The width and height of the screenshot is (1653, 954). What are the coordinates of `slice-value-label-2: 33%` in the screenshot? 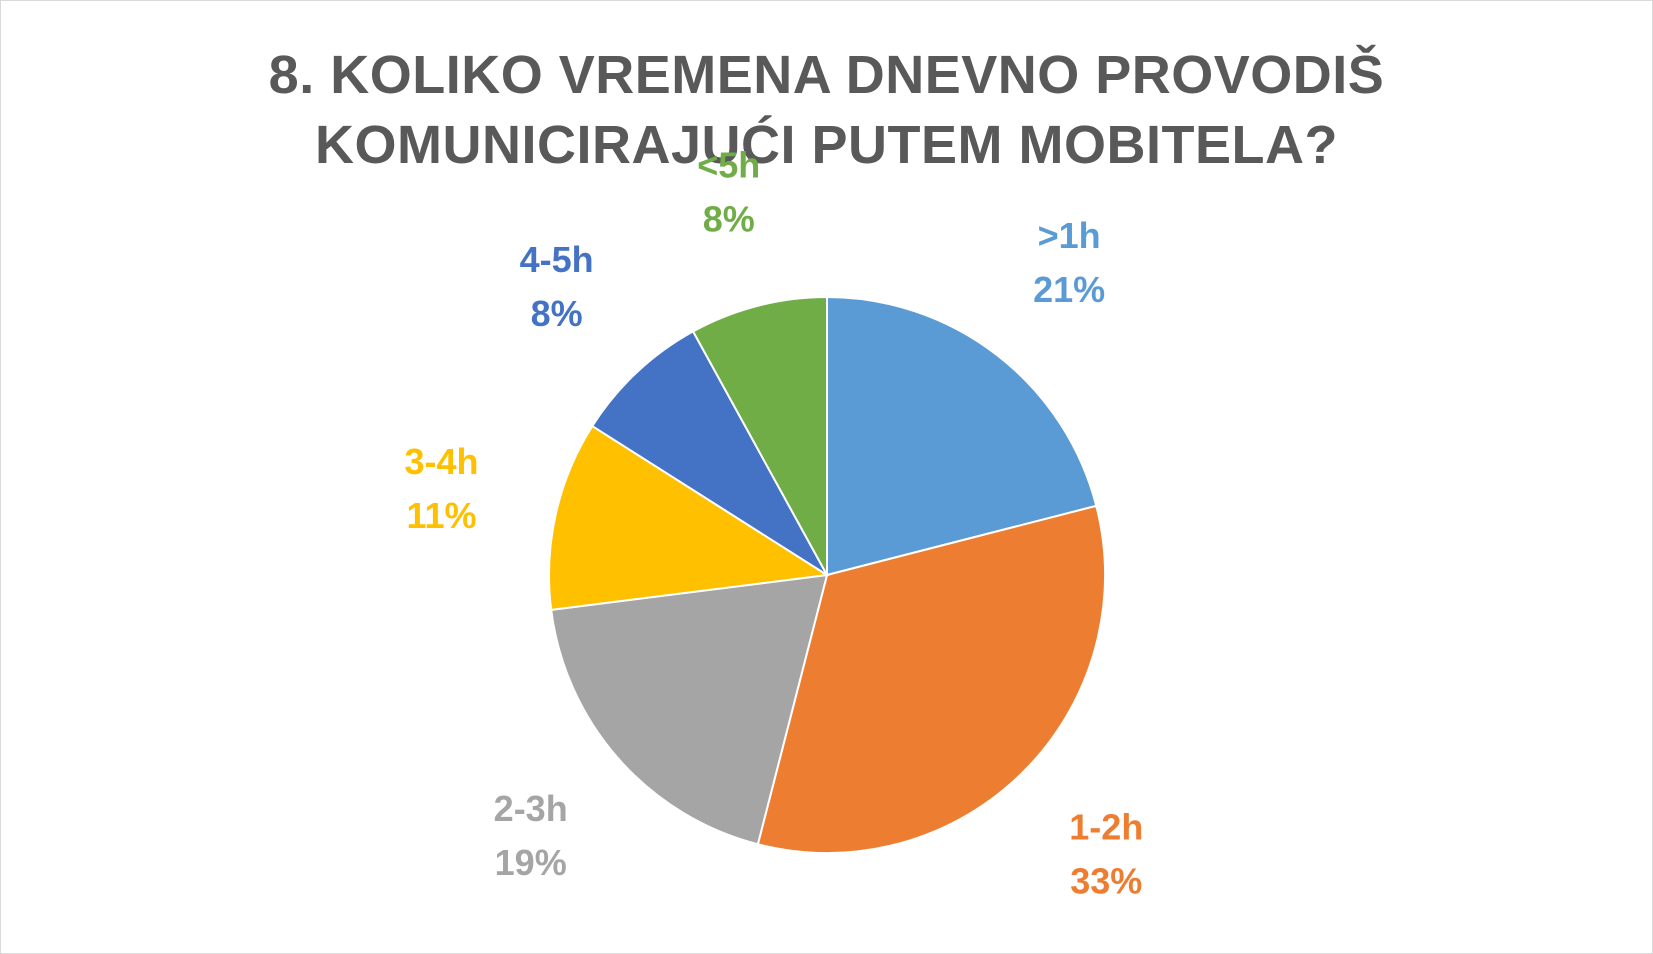 It's located at (1106, 880).